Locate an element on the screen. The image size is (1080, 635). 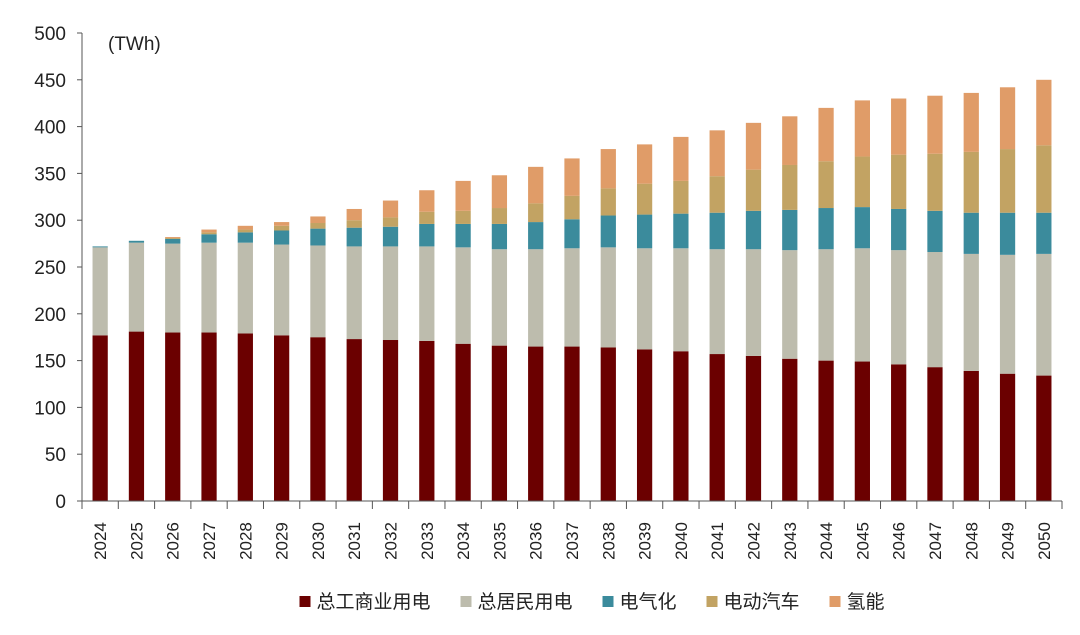
x-tick-label: 2032 is located at coordinates (391, 541).